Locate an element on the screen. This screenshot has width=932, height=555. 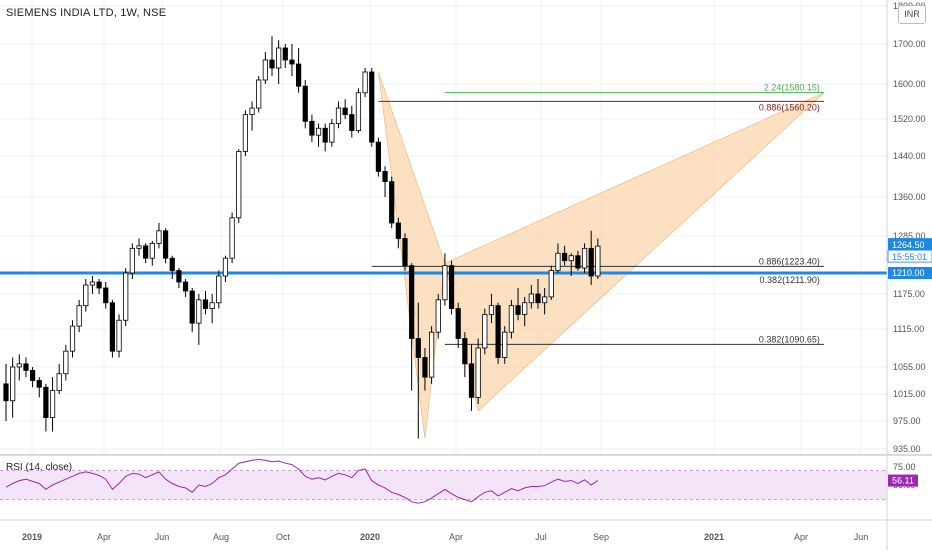
price-tick-12: 935.00 is located at coordinates (907, 449).